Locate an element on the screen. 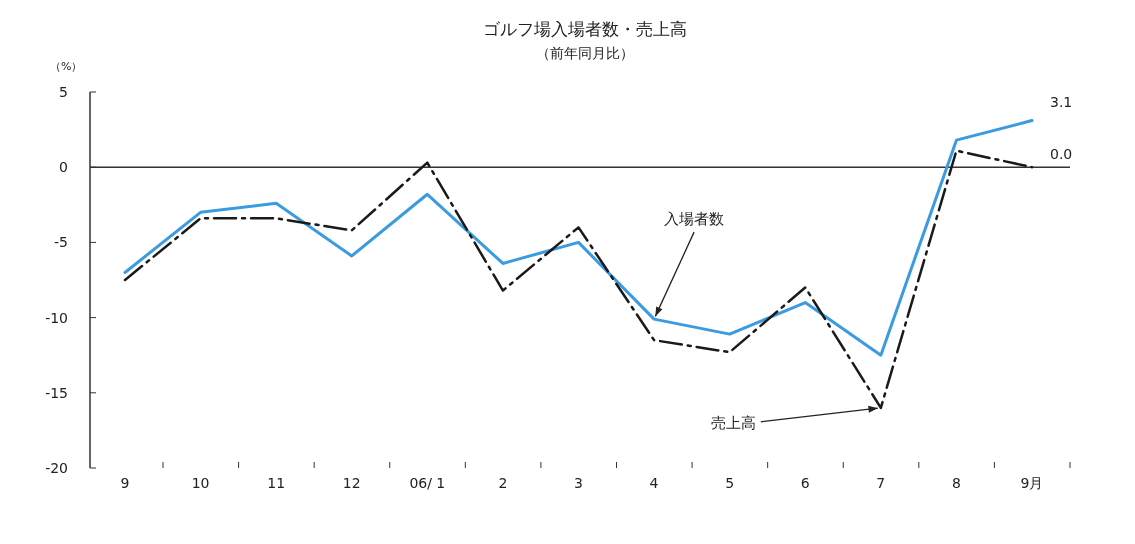 Image resolution: width=1135 pixels, height=544 pixels. y-tick-label: -15 is located at coordinates (56, 392).